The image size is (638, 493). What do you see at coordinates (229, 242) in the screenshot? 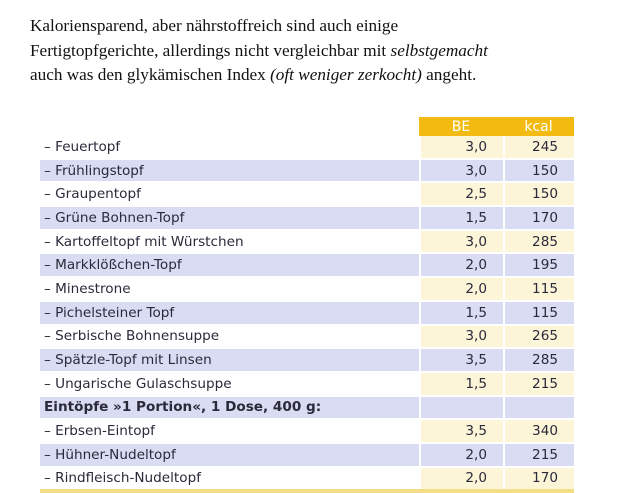
I see `item-name: – Kartoffeltopf mit Würstchen` at bounding box center [229, 242].